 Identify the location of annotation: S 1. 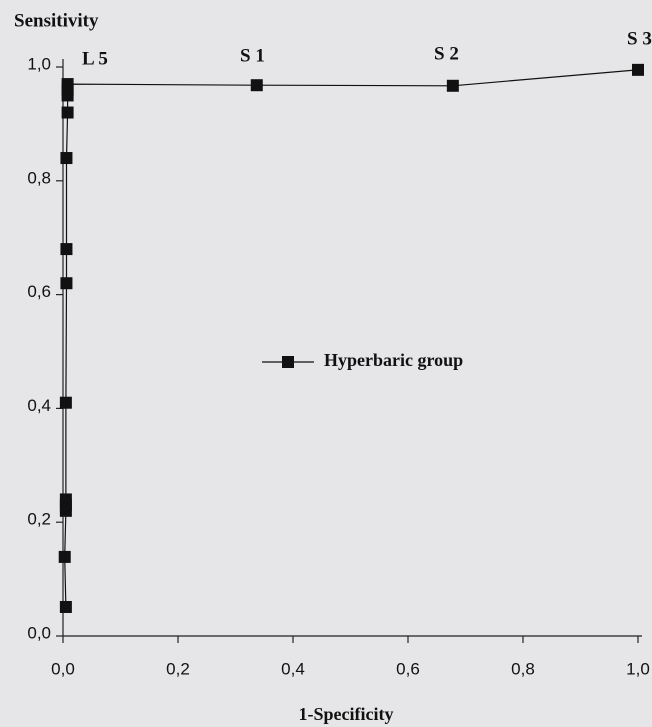
(252, 55).